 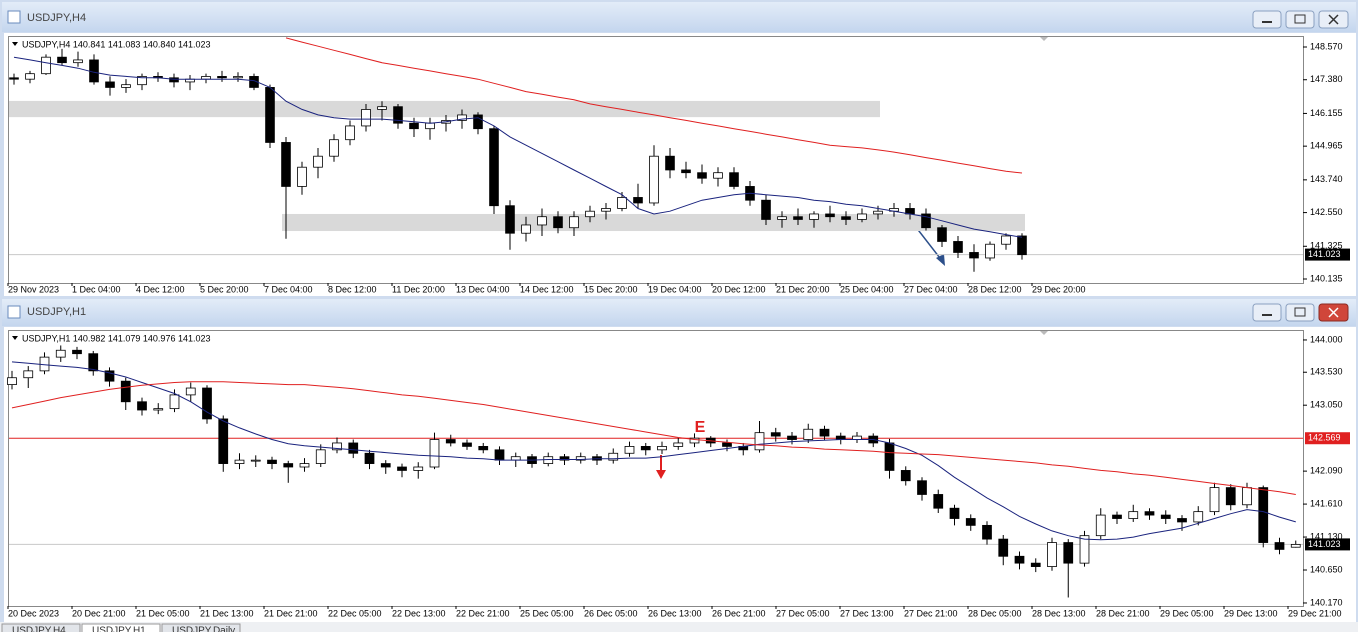 I want to click on x-tick-label: 7 Dec 04:00, so click(x=288, y=289).